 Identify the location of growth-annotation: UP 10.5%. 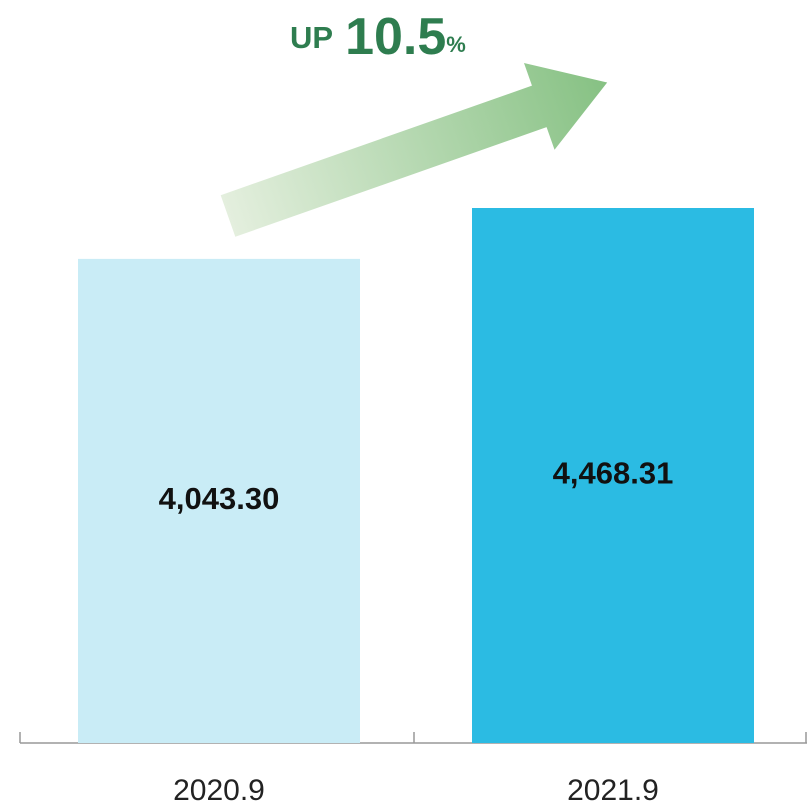
(378, 37).